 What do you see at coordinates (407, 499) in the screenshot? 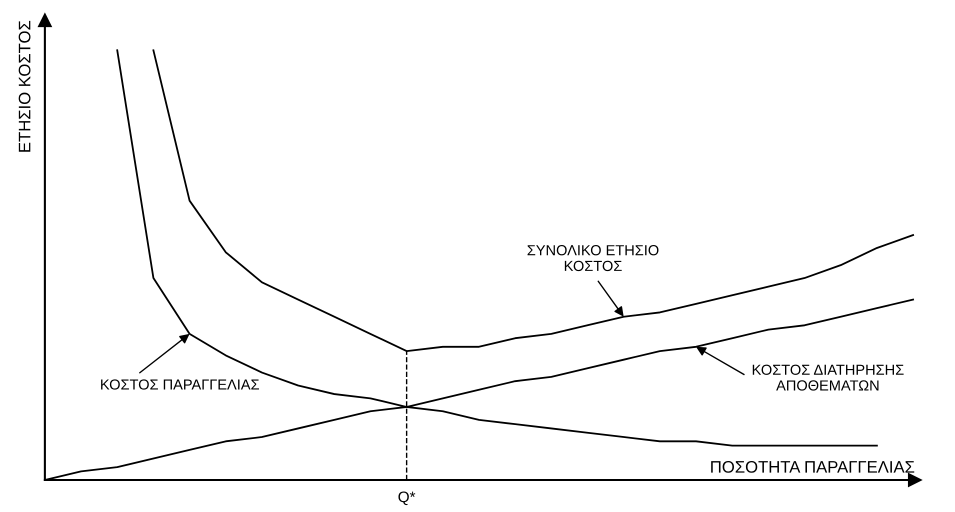
I see `text: Q*` at bounding box center [407, 499].